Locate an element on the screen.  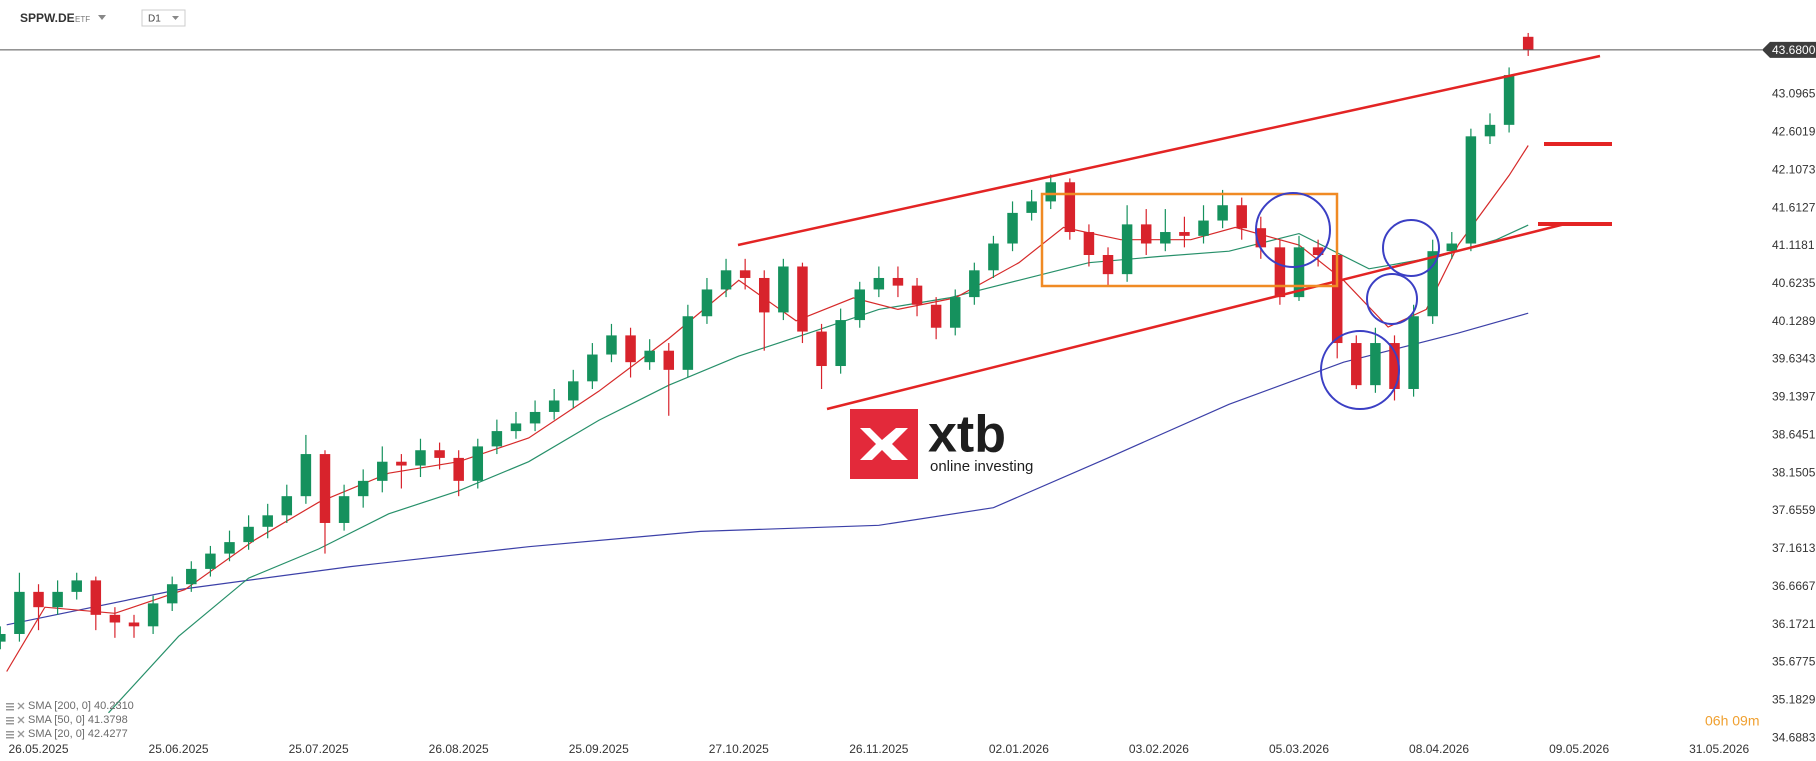
watermark-brand: xtb is located at coordinates (967, 435).